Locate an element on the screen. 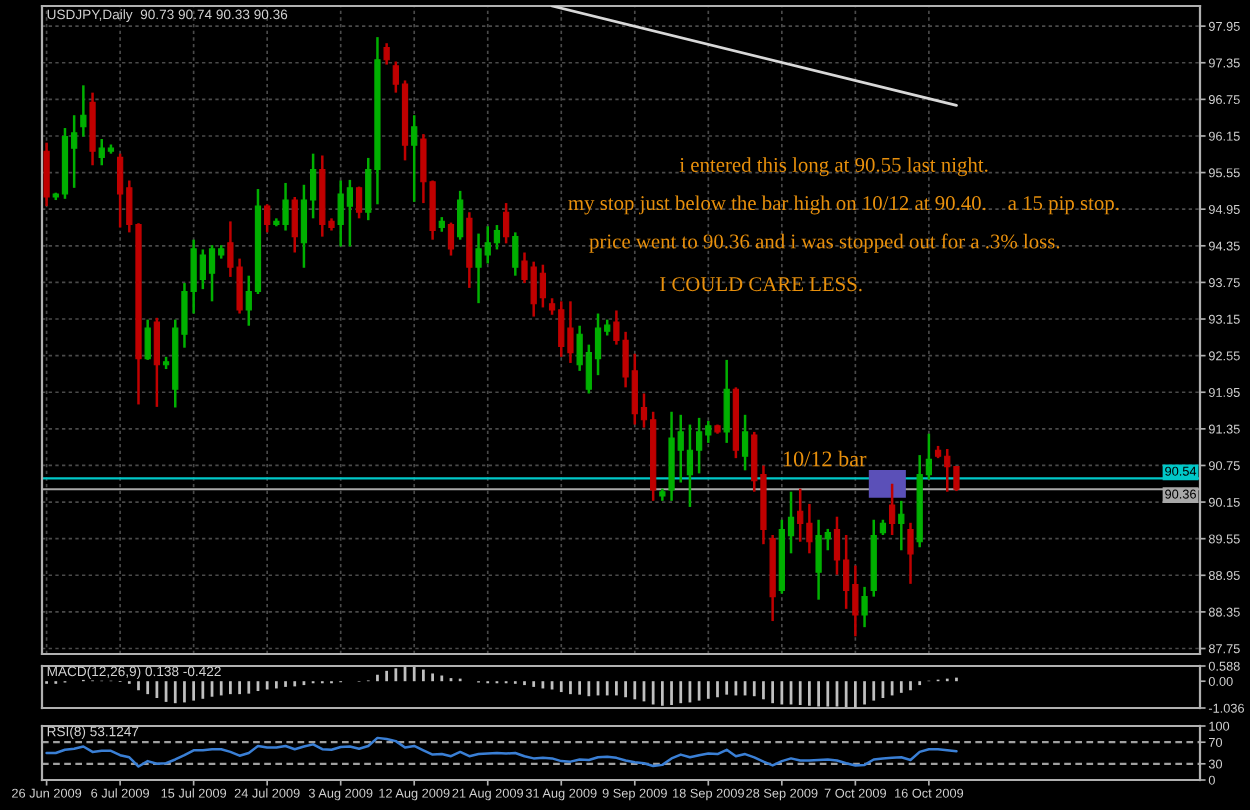 This screenshot has height=810, width=1250. annotation: price went to 90.36 and i was stopped out for a .3% loss. is located at coordinates (824, 243).